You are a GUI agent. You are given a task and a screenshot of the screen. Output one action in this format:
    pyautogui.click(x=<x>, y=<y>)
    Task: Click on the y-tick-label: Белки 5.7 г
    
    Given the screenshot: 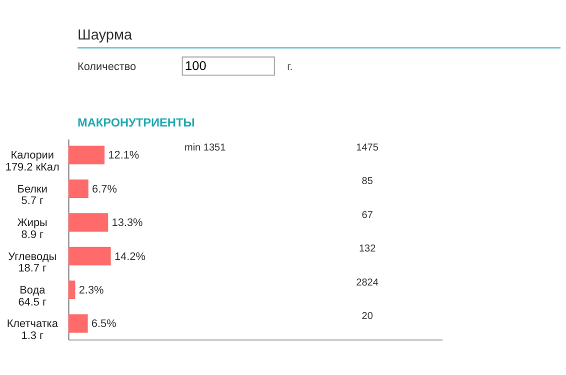 What is the action you would take?
    pyautogui.click(x=32, y=195)
    